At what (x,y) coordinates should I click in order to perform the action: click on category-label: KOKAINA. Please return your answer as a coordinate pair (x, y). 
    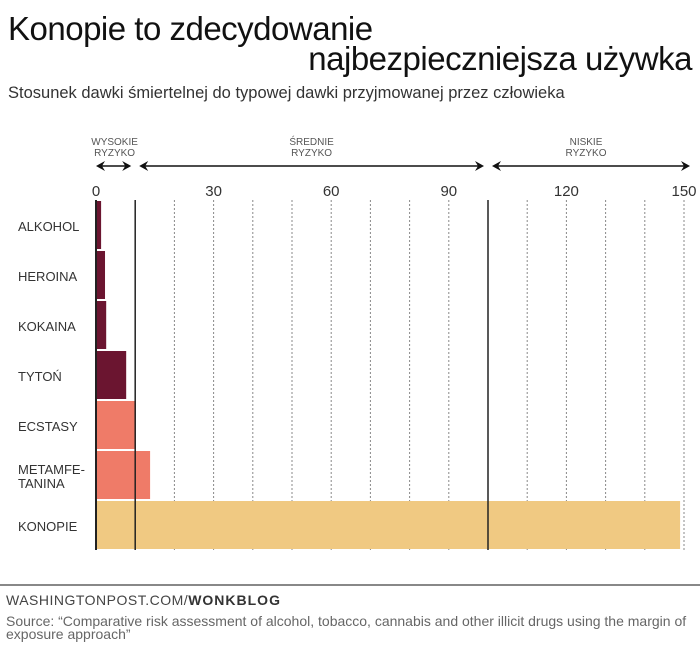
    Looking at the image, I should click on (47, 326).